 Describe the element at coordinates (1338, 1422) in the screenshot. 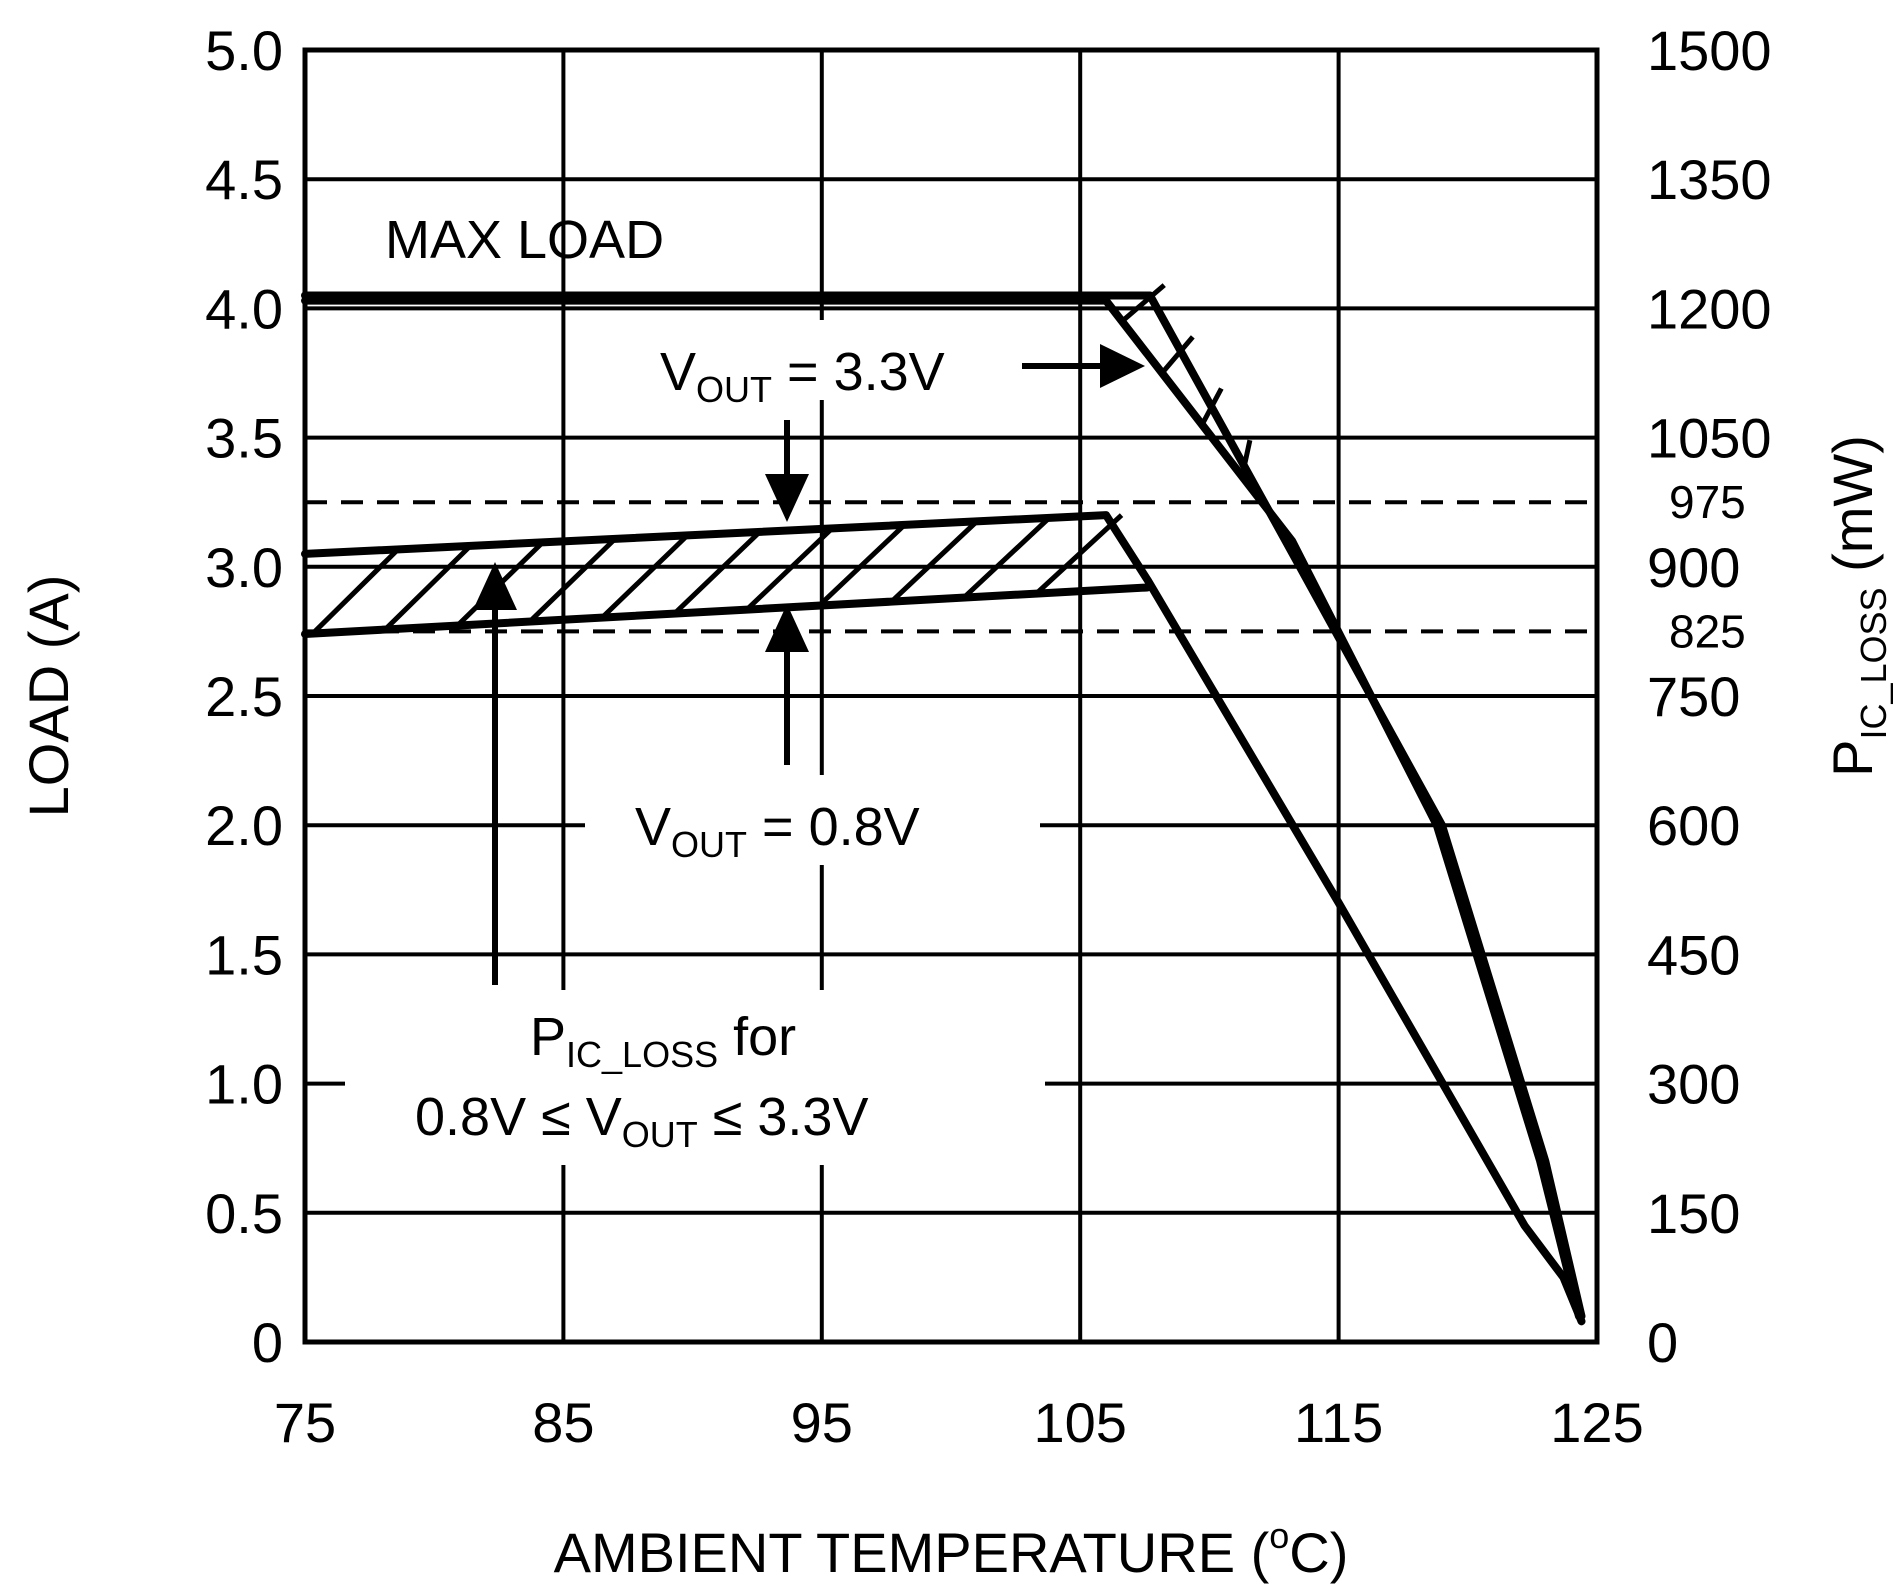

I see `x-tick-label: 115` at that location.